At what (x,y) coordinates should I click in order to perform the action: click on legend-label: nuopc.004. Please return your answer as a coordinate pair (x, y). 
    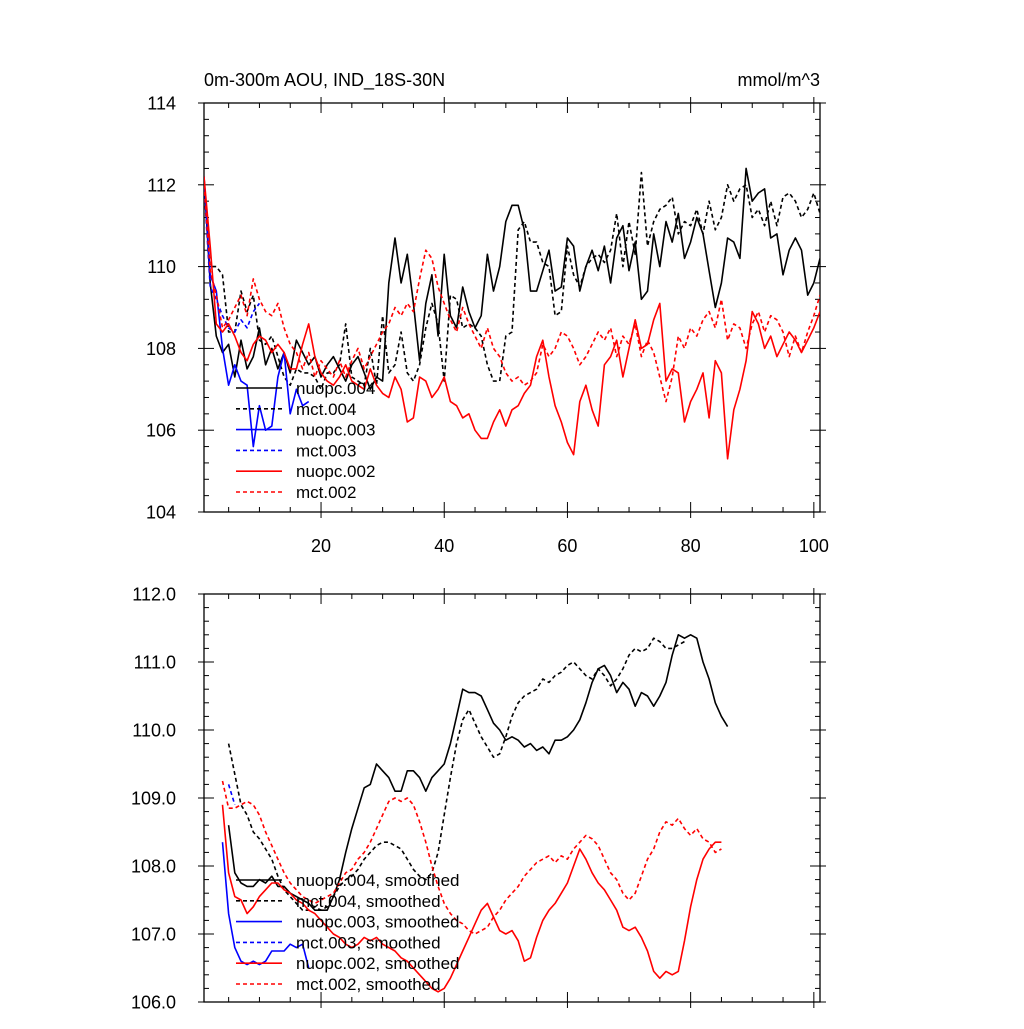
    Looking at the image, I should click on (335, 388).